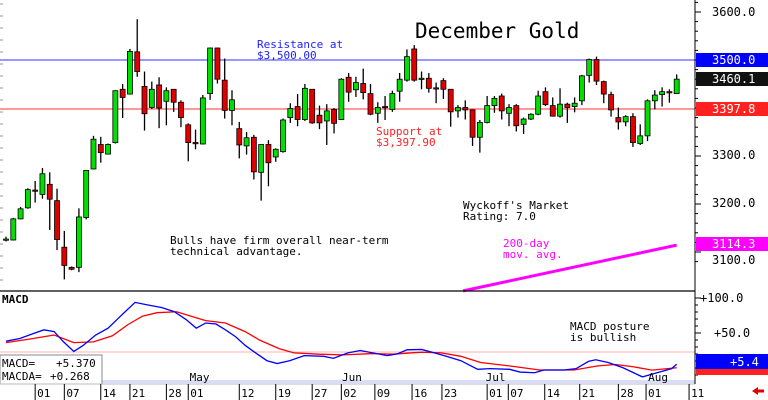  What do you see at coordinates (516, 205) in the screenshot?
I see `wyckoff-annotation-line1: Wyckoff's Market` at bounding box center [516, 205].